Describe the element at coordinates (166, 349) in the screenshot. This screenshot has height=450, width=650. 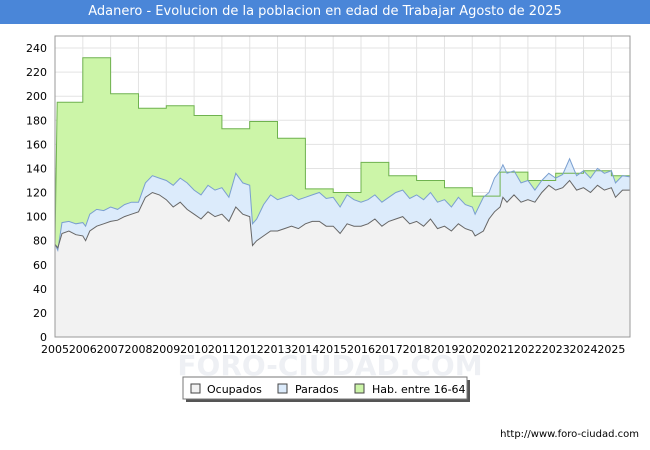
I see `x-tick-label: 2009` at that location.